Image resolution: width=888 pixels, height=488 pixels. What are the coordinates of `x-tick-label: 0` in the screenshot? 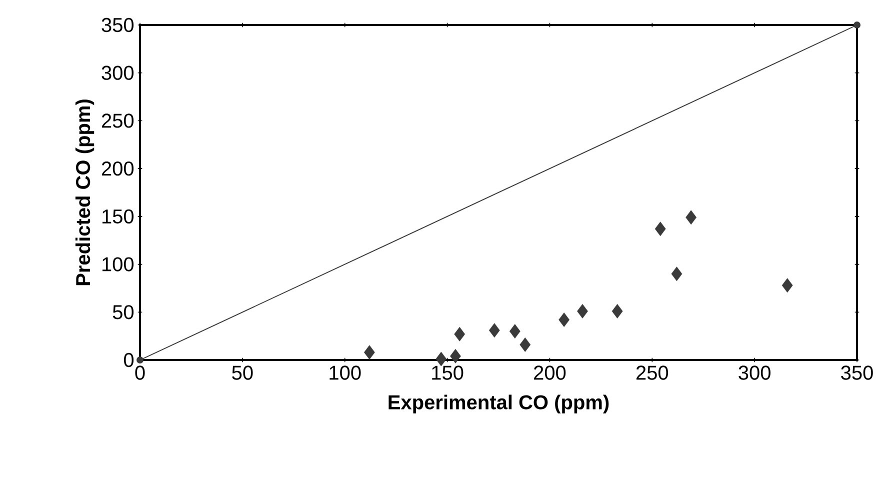 It's located at (140, 373).